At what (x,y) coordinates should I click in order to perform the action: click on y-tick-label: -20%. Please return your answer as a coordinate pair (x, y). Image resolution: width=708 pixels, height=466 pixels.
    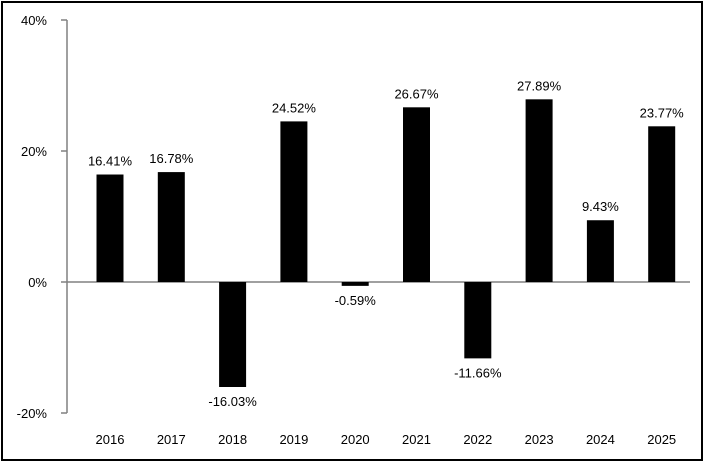
    Looking at the image, I should click on (32, 413).